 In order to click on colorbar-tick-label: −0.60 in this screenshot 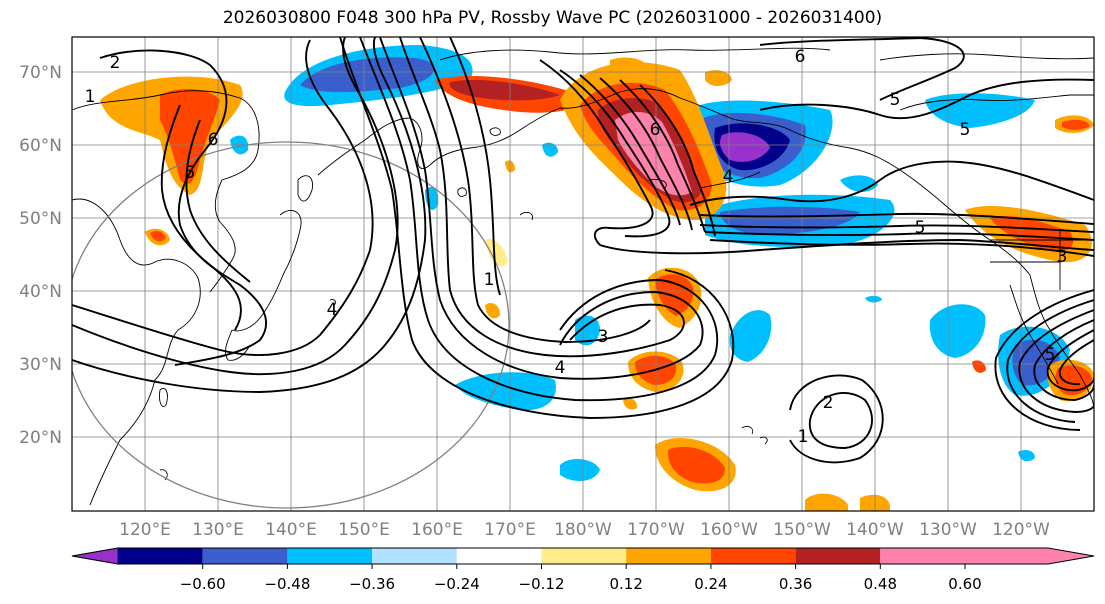, I will do `click(203, 584)`.